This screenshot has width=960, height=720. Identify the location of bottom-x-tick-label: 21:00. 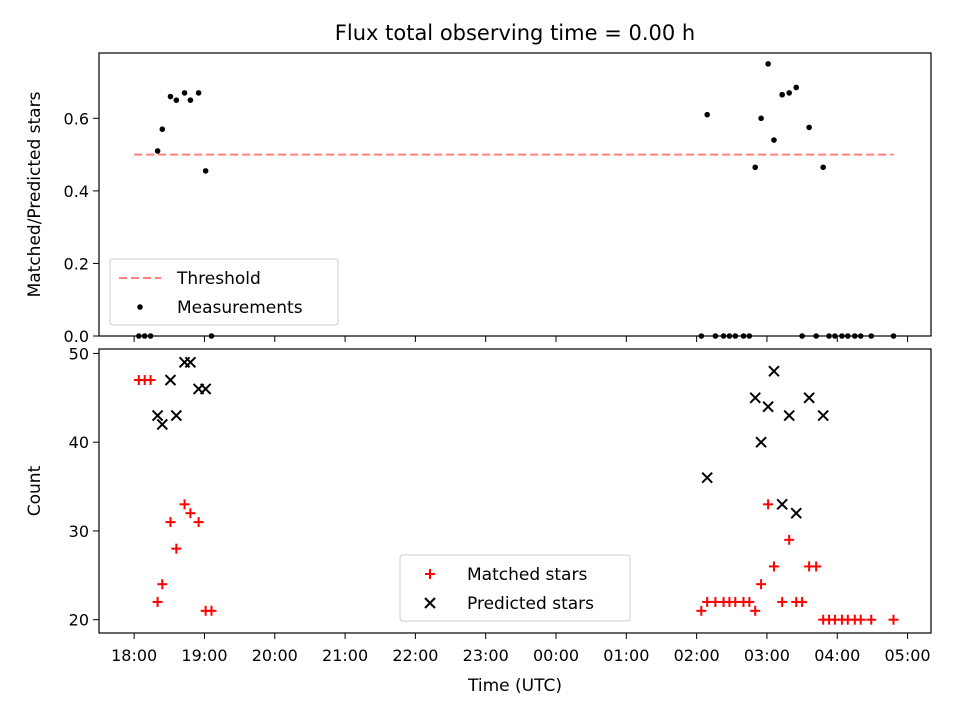
(345, 655).